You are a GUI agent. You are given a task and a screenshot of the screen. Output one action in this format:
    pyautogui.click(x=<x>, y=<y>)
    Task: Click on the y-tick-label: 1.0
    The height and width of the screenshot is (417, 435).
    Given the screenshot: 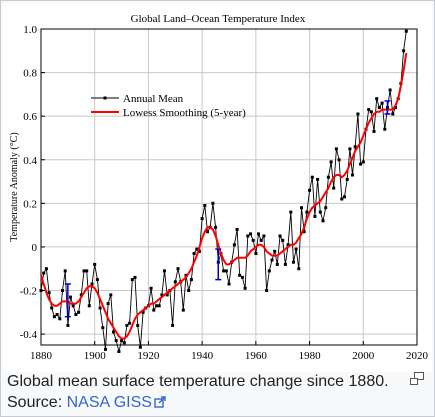 What is the action you would take?
    pyautogui.click(x=30, y=30)
    